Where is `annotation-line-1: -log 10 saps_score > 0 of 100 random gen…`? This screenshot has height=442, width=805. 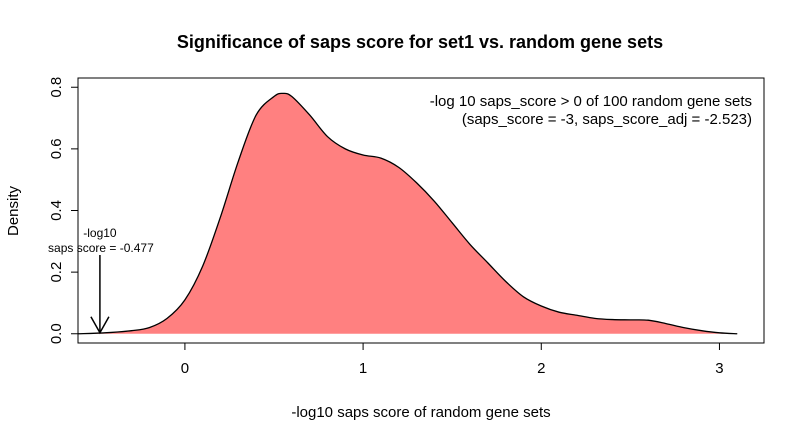
annotation-line-1: -log 10 saps_score > 0 of 100 random gen… is located at coordinates (591, 101).